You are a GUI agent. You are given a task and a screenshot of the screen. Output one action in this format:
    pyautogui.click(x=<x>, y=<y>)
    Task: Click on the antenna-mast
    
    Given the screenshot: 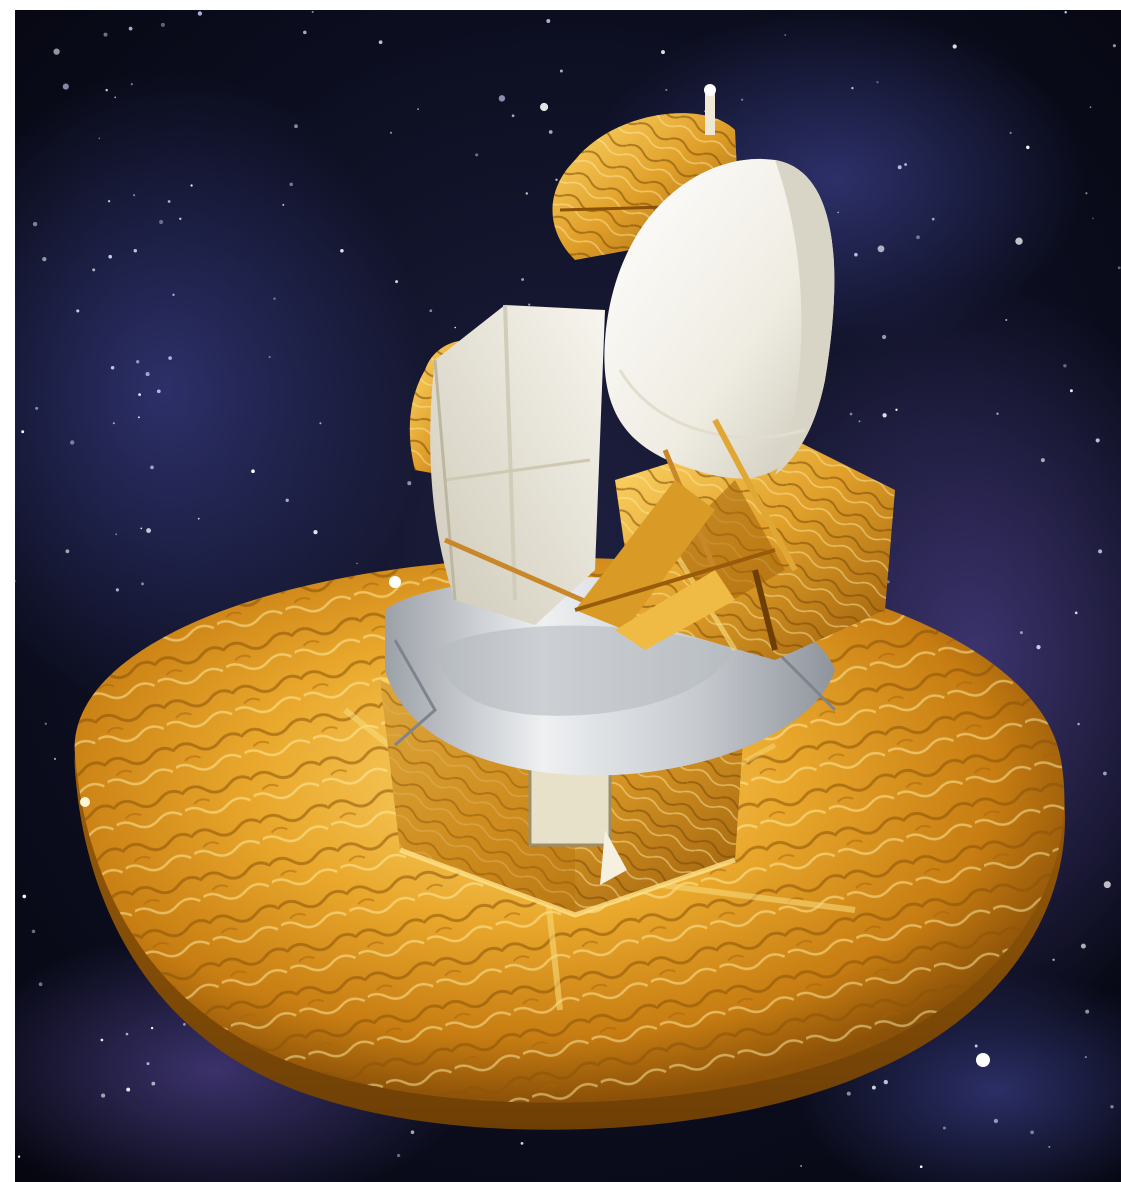 What is the action you would take?
    pyautogui.click(x=710, y=112)
    